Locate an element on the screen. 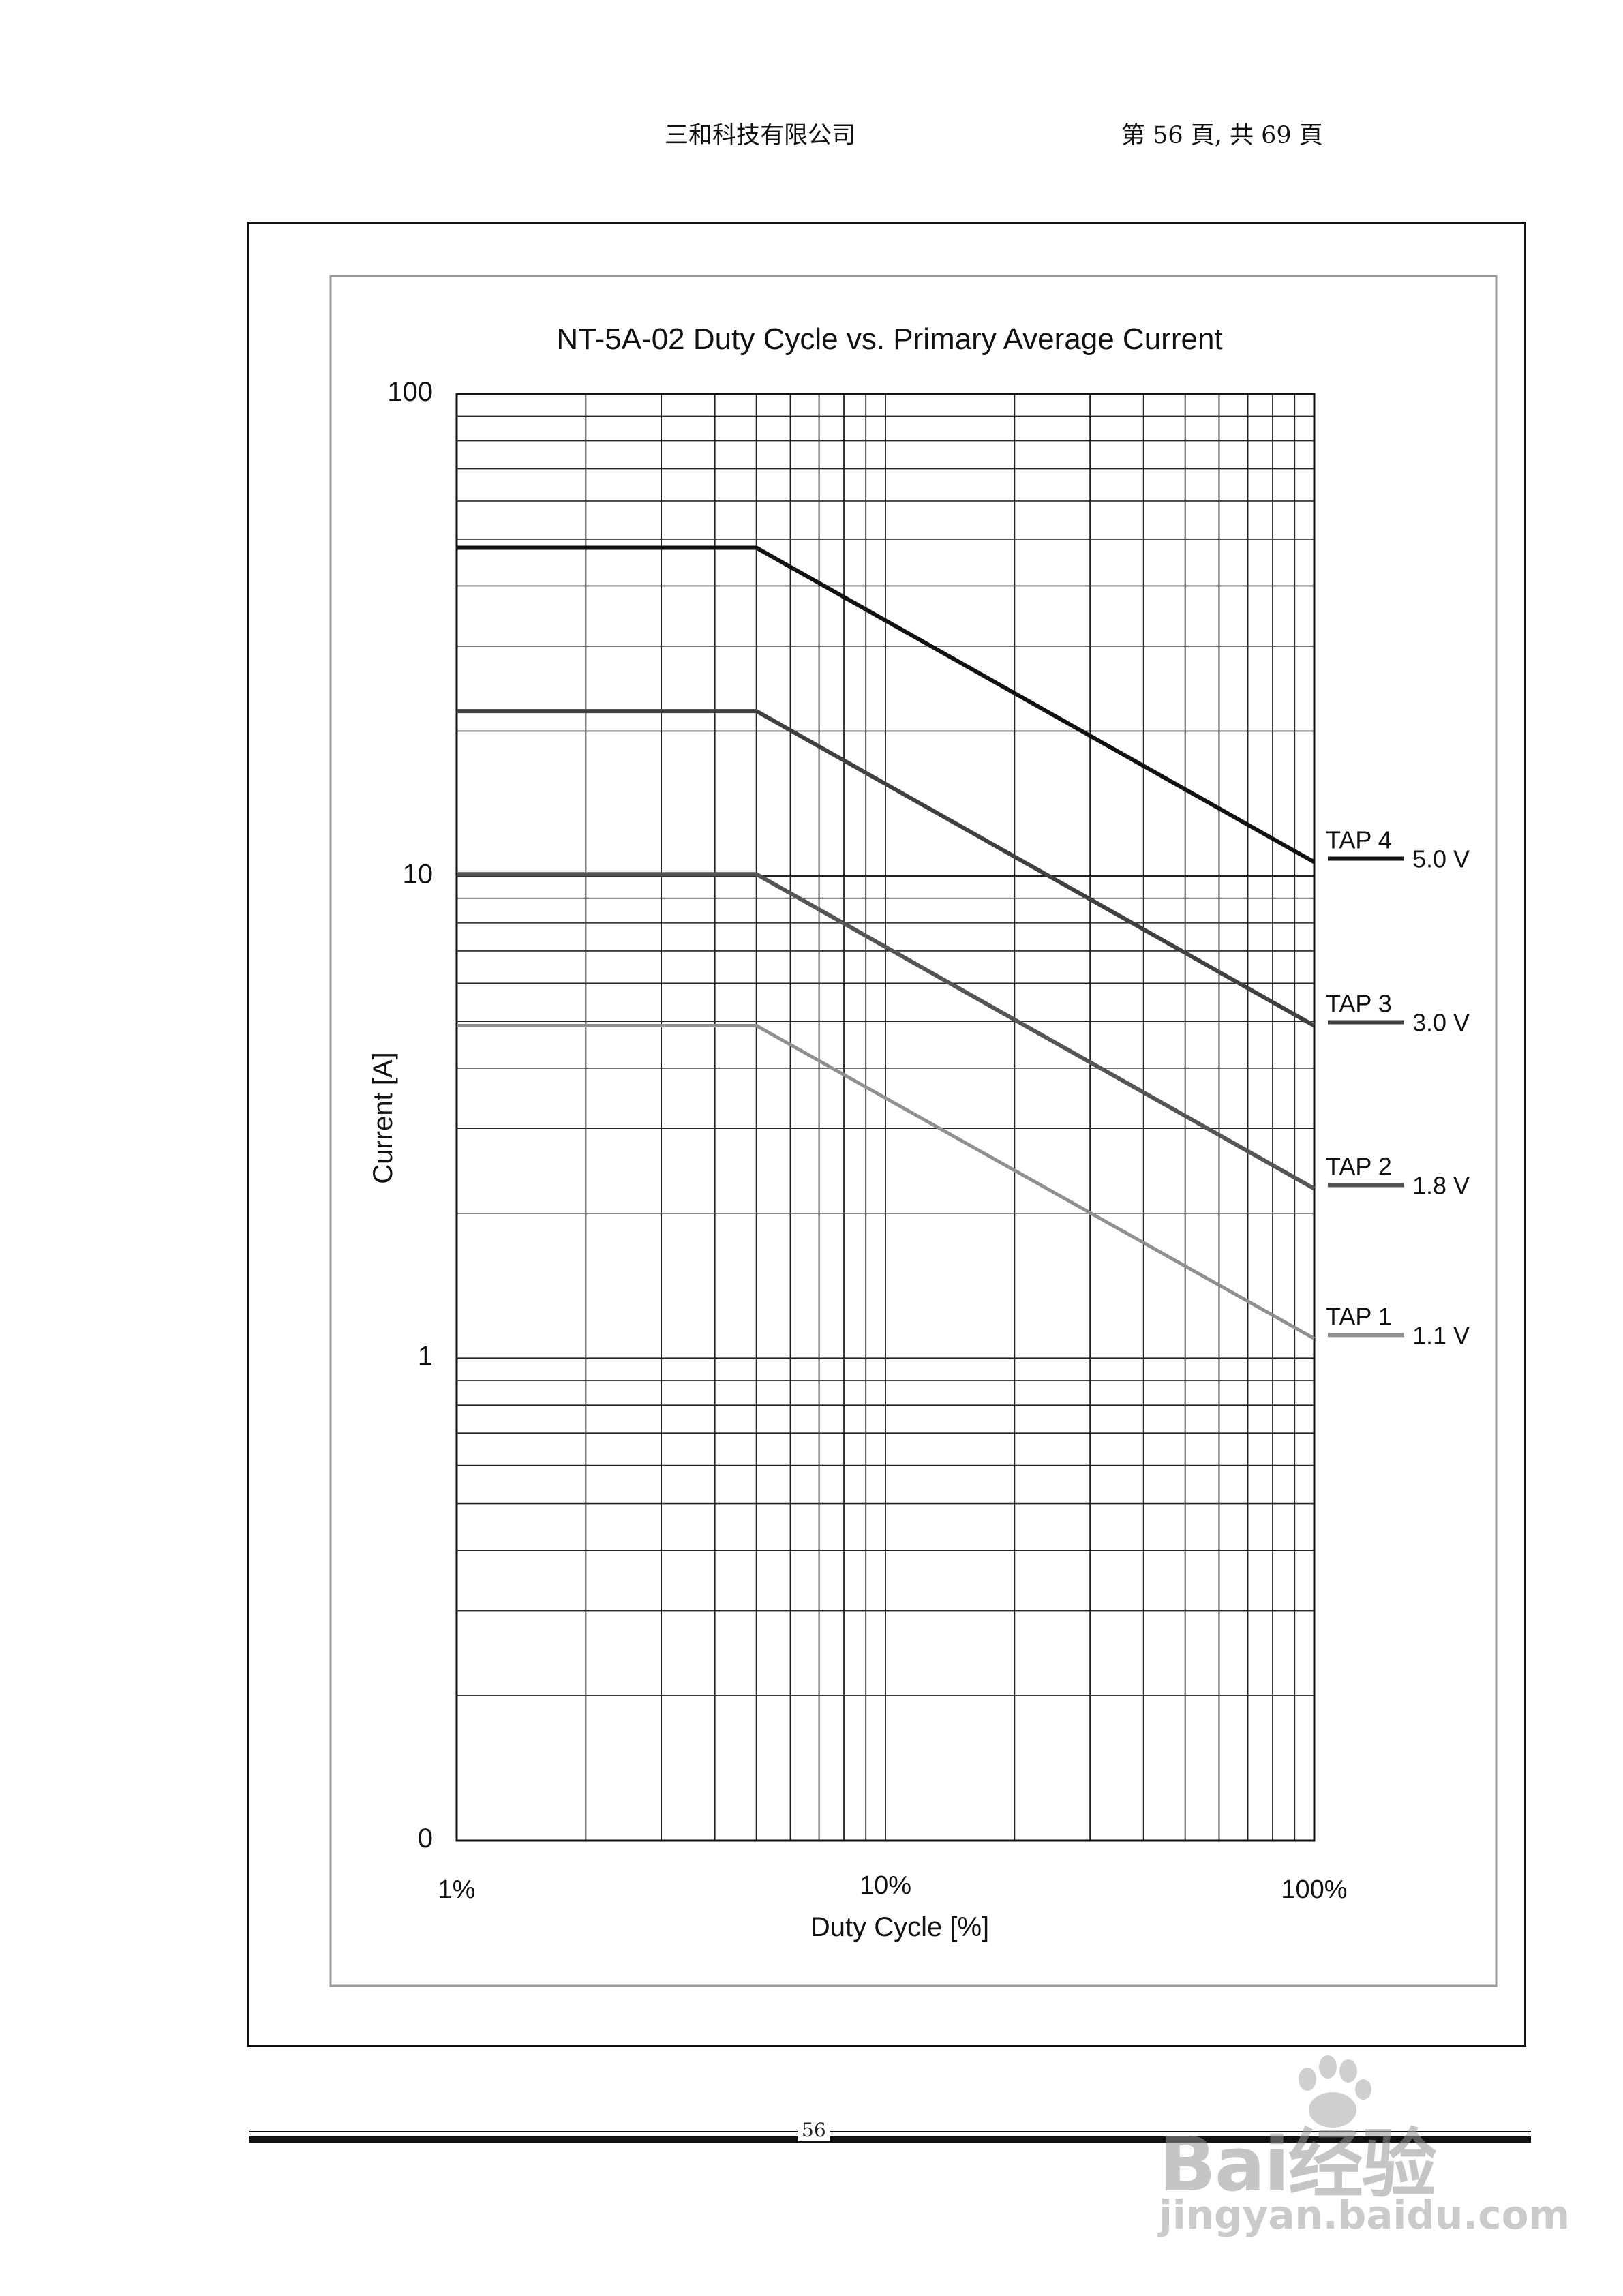 The image size is (1623, 2296). legend-name-tap-4: TAP 4 is located at coordinates (1359, 840).